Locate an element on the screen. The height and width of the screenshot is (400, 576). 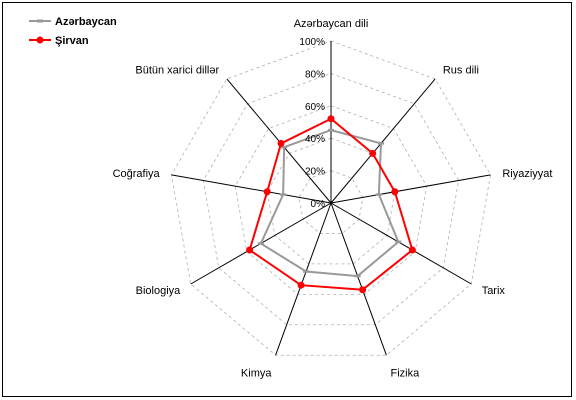
legend: Azərbaycan Şirvan is located at coordinates (73, 31).